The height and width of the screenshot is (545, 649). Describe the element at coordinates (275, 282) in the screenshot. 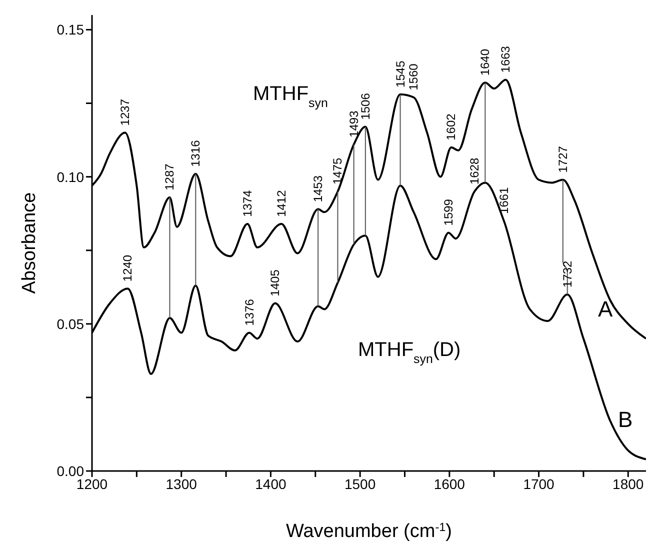

I see `annotation: 1405` at that location.